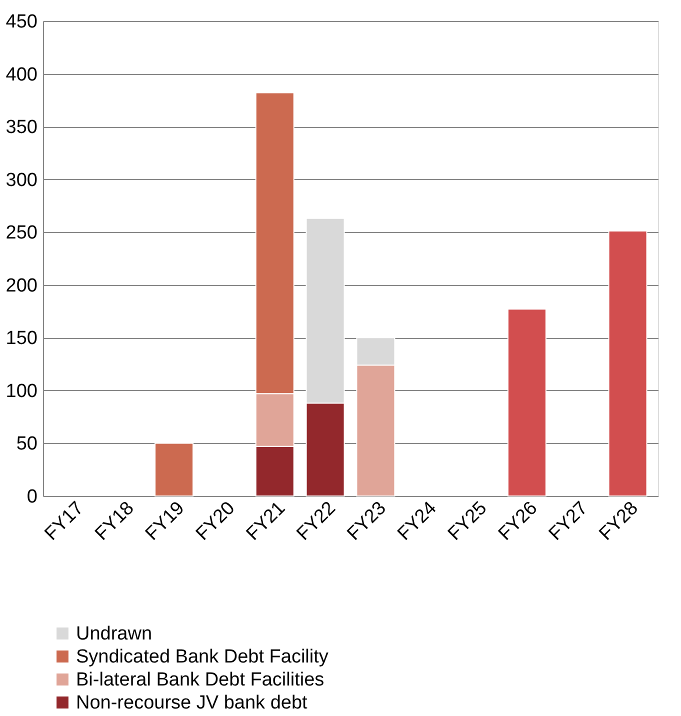 This screenshot has height=716, width=681. Describe the element at coordinates (22, 75) in the screenshot. I see `y-tick-label: 400` at that location.